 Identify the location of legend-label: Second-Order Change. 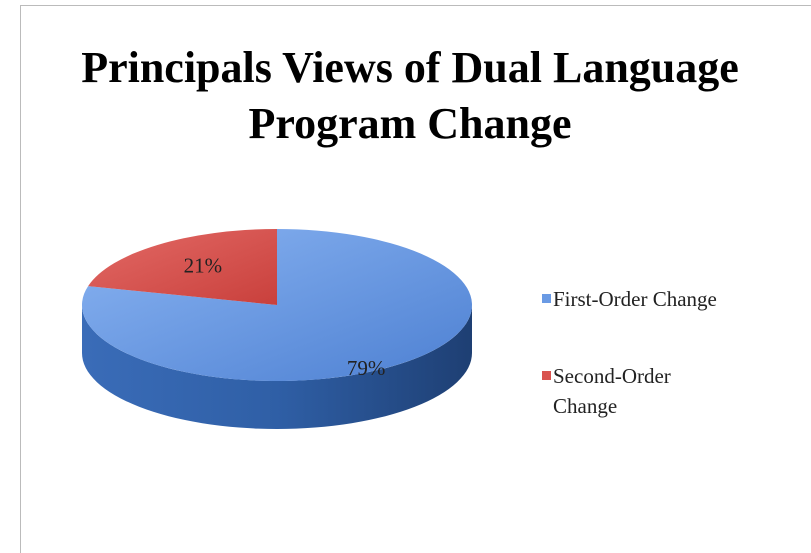
(612, 391).